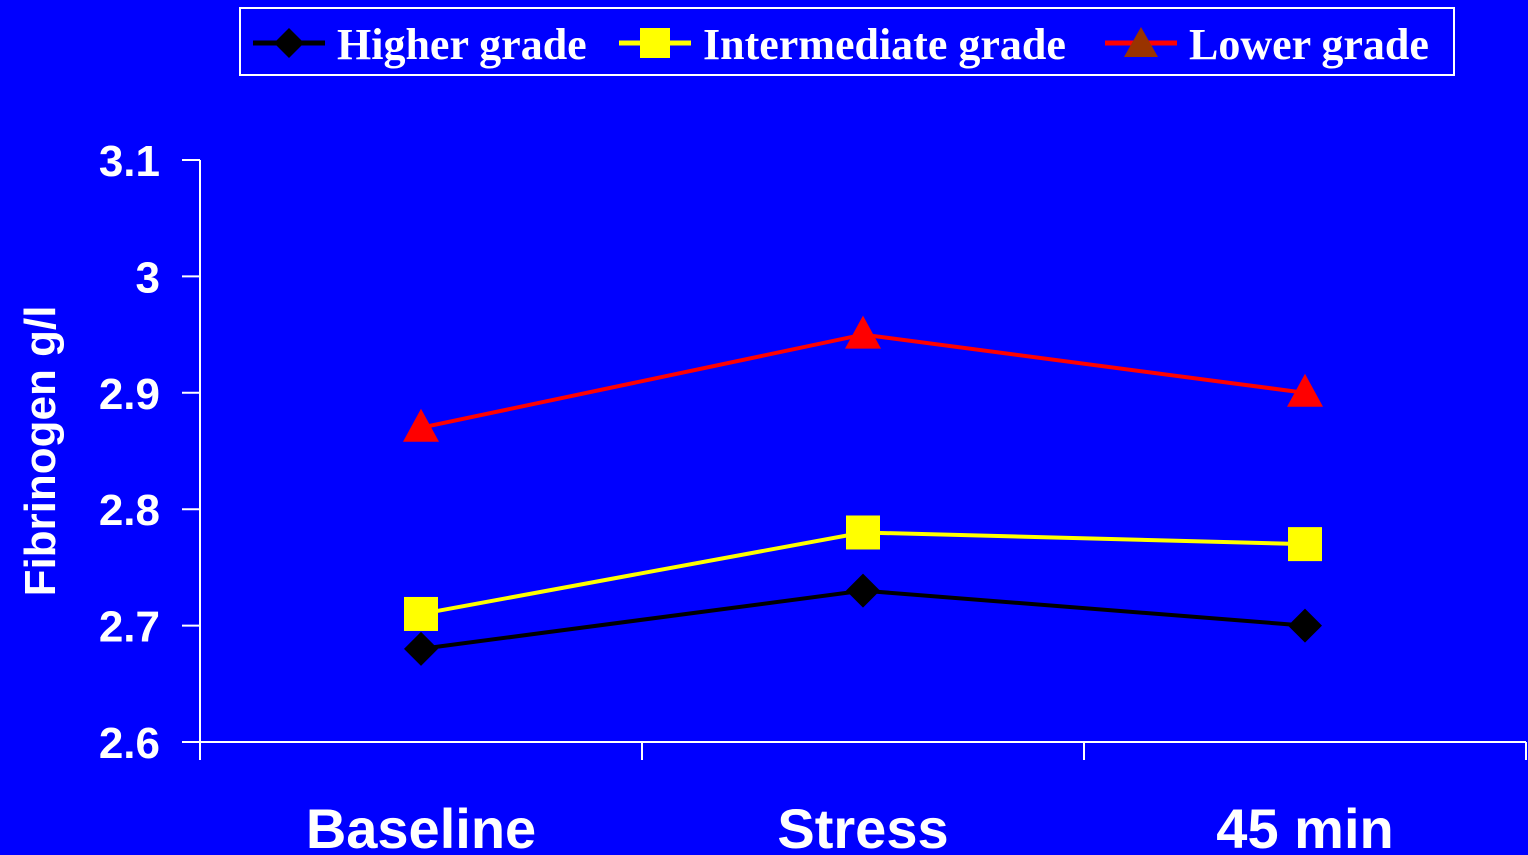 The height and width of the screenshot is (855, 1528). What do you see at coordinates (1309, 44) in the screenshot?
I see `legend-label-lower-grade: Lower grade` at bounding box center [1309, 44].